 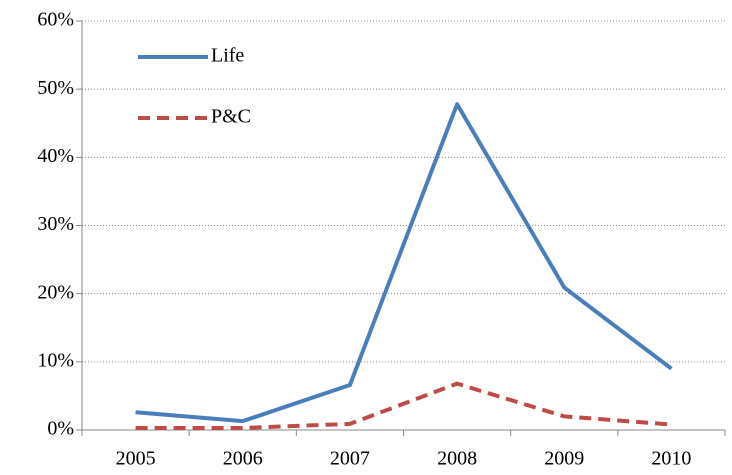 What do you see at coordinates (60, 429) in the screenshot?
I see `y-tick-label: 0%` at bounding box center [60, 429].